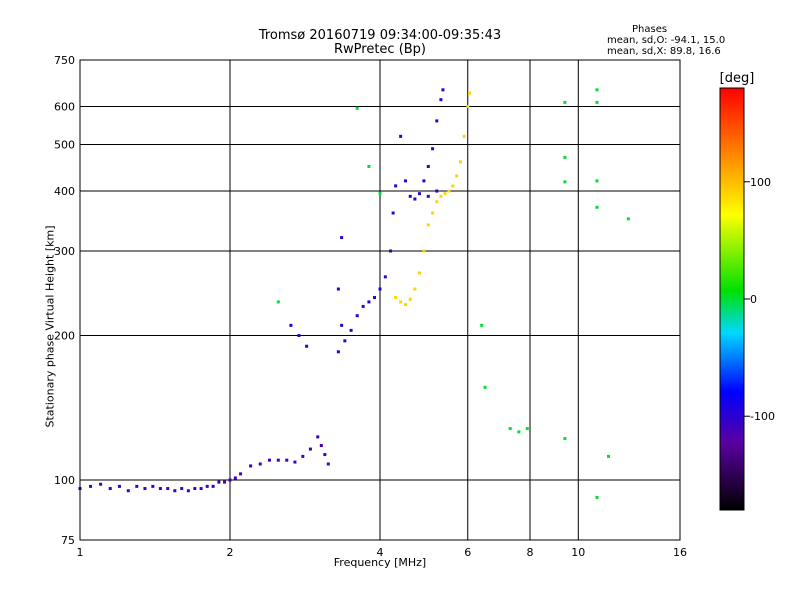 The height and width of the screenshot is (600, 800). Describe the element at coordinates (64, 107) in the screenshot. I see `y-tick-label: 600` at that location.